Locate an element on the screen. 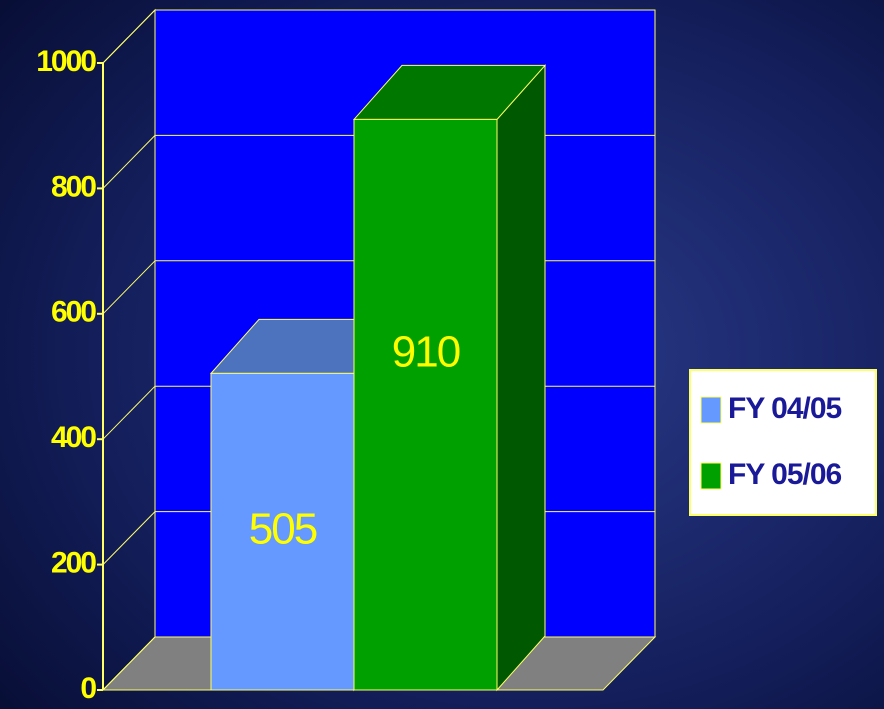 The width and height of the screenshot is (884, 709). y-tick-label: 400 is located at coordinates (73, 437).